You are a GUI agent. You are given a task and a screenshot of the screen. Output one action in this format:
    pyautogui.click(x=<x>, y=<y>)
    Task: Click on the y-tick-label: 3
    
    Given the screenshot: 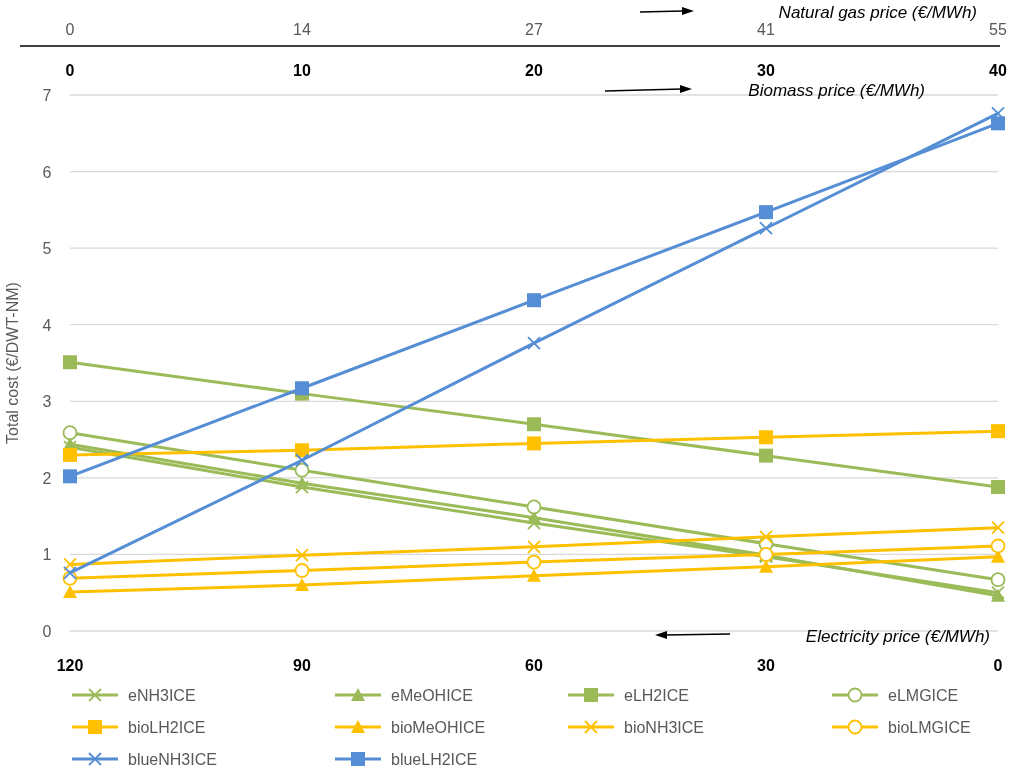 What is the action you would take?
    pyautogui.click(x=47, y=402)
    